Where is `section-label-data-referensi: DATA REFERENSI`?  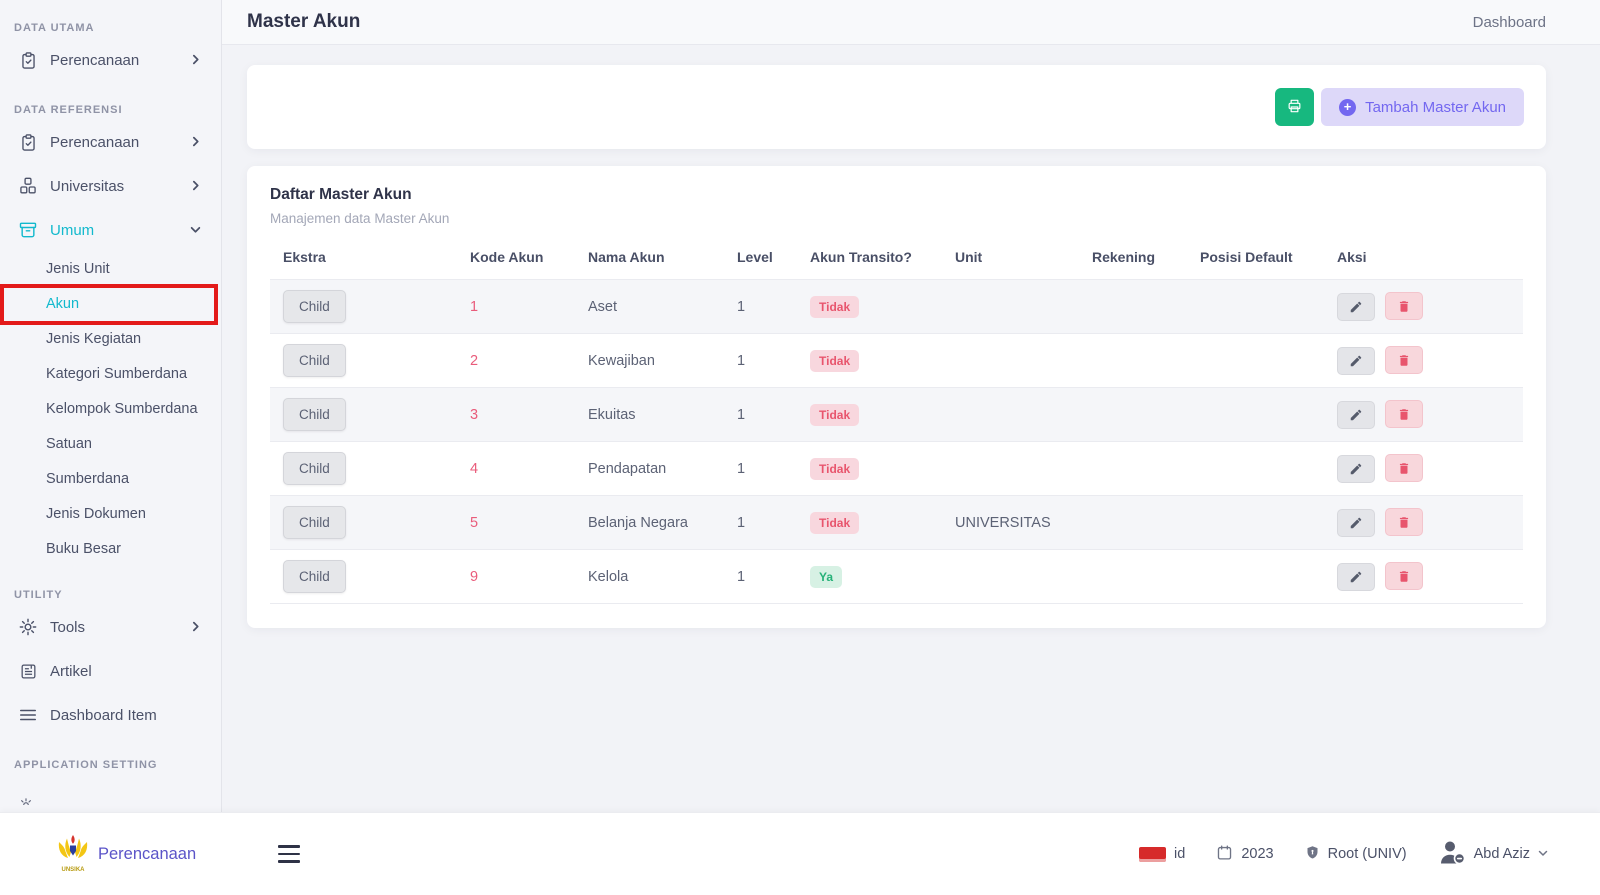
section-label-data-referensi: DATA REFERENSI is located at coordinates (68, 110).